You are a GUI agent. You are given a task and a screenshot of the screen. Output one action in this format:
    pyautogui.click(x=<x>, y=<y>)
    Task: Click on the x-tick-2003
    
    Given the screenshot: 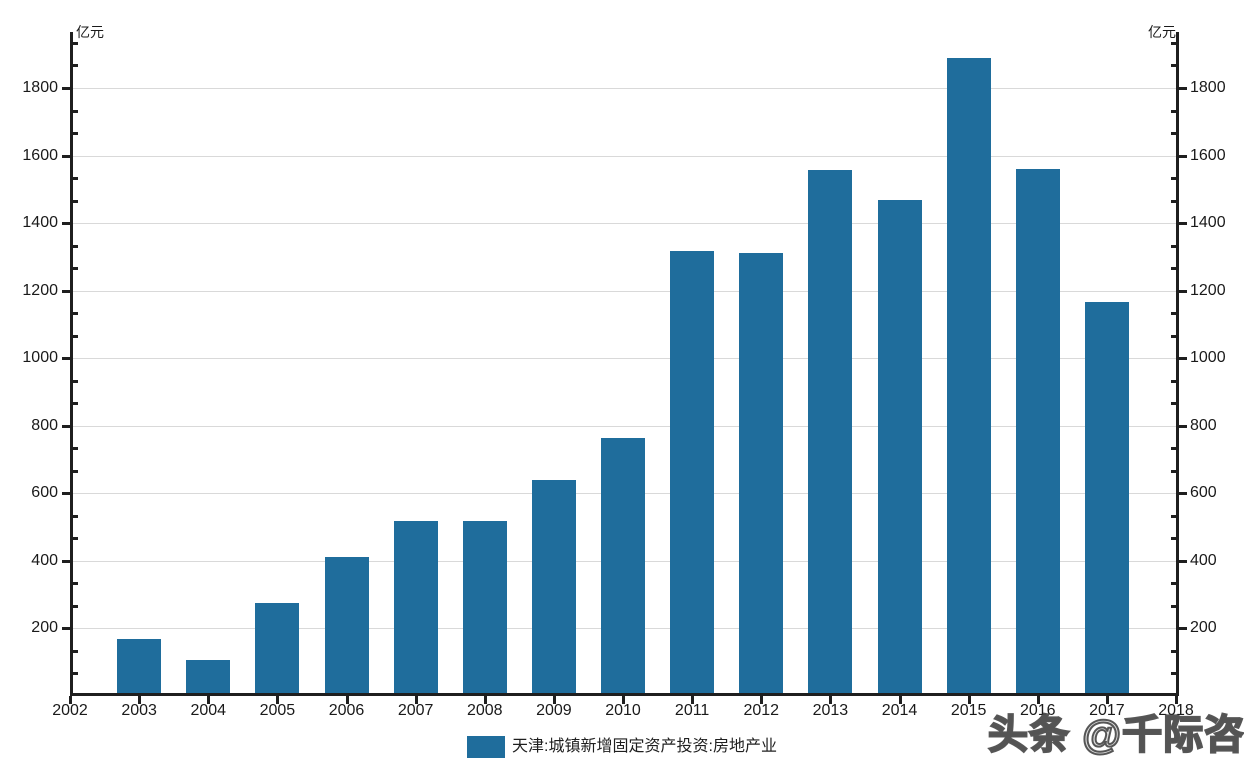 What is the action you would take?
    pyautogui.click(x=140, y=700)
    